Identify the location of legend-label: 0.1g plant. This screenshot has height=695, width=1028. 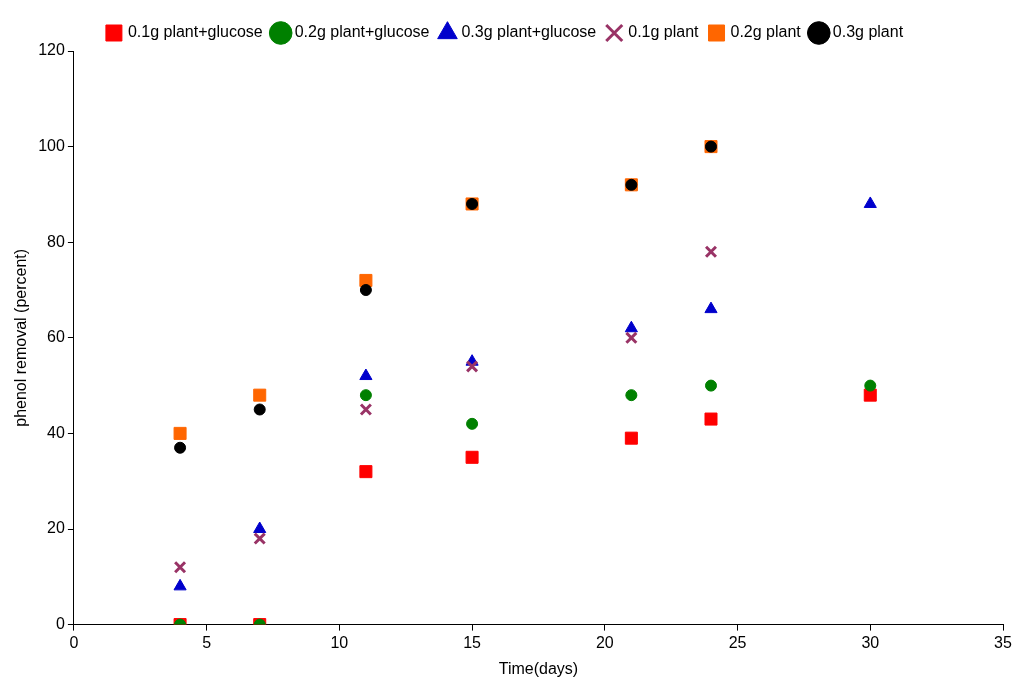
(664, 32).